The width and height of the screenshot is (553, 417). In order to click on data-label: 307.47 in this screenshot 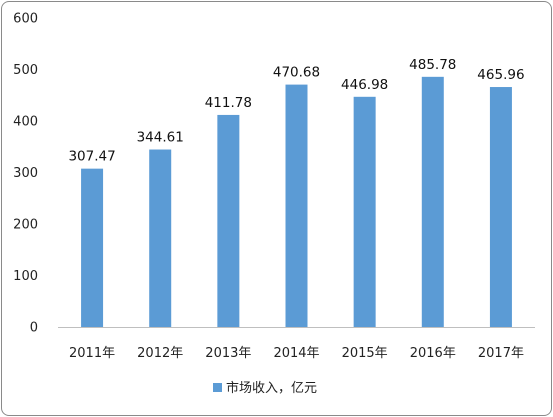, I will do `click(91, 157)`.